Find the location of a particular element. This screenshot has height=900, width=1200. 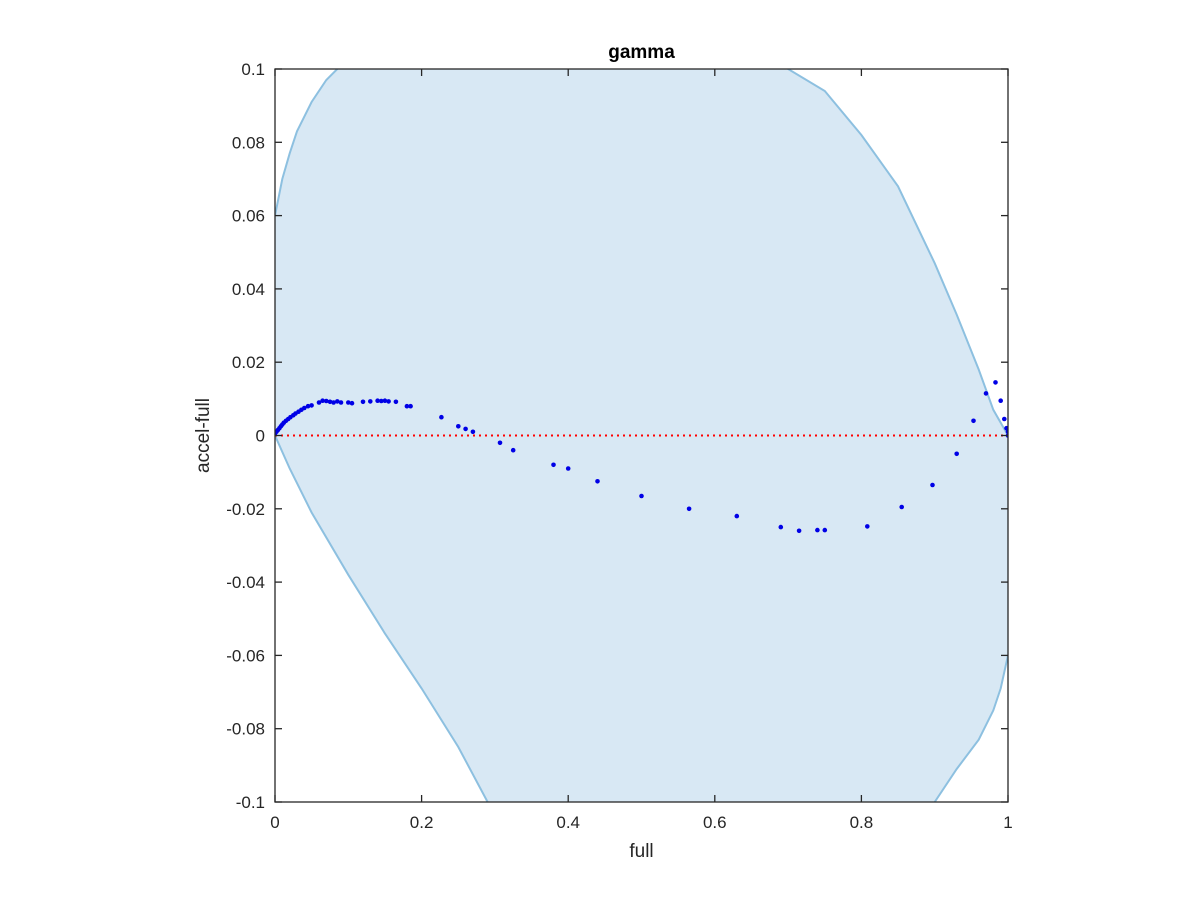

x-tick-label: 1 is located at coordinates (1007, 822).